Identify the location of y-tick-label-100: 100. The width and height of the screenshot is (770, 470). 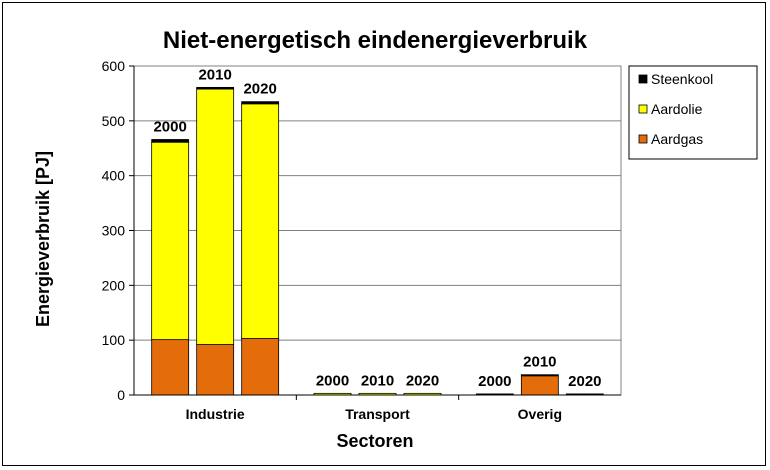
(114, 340).